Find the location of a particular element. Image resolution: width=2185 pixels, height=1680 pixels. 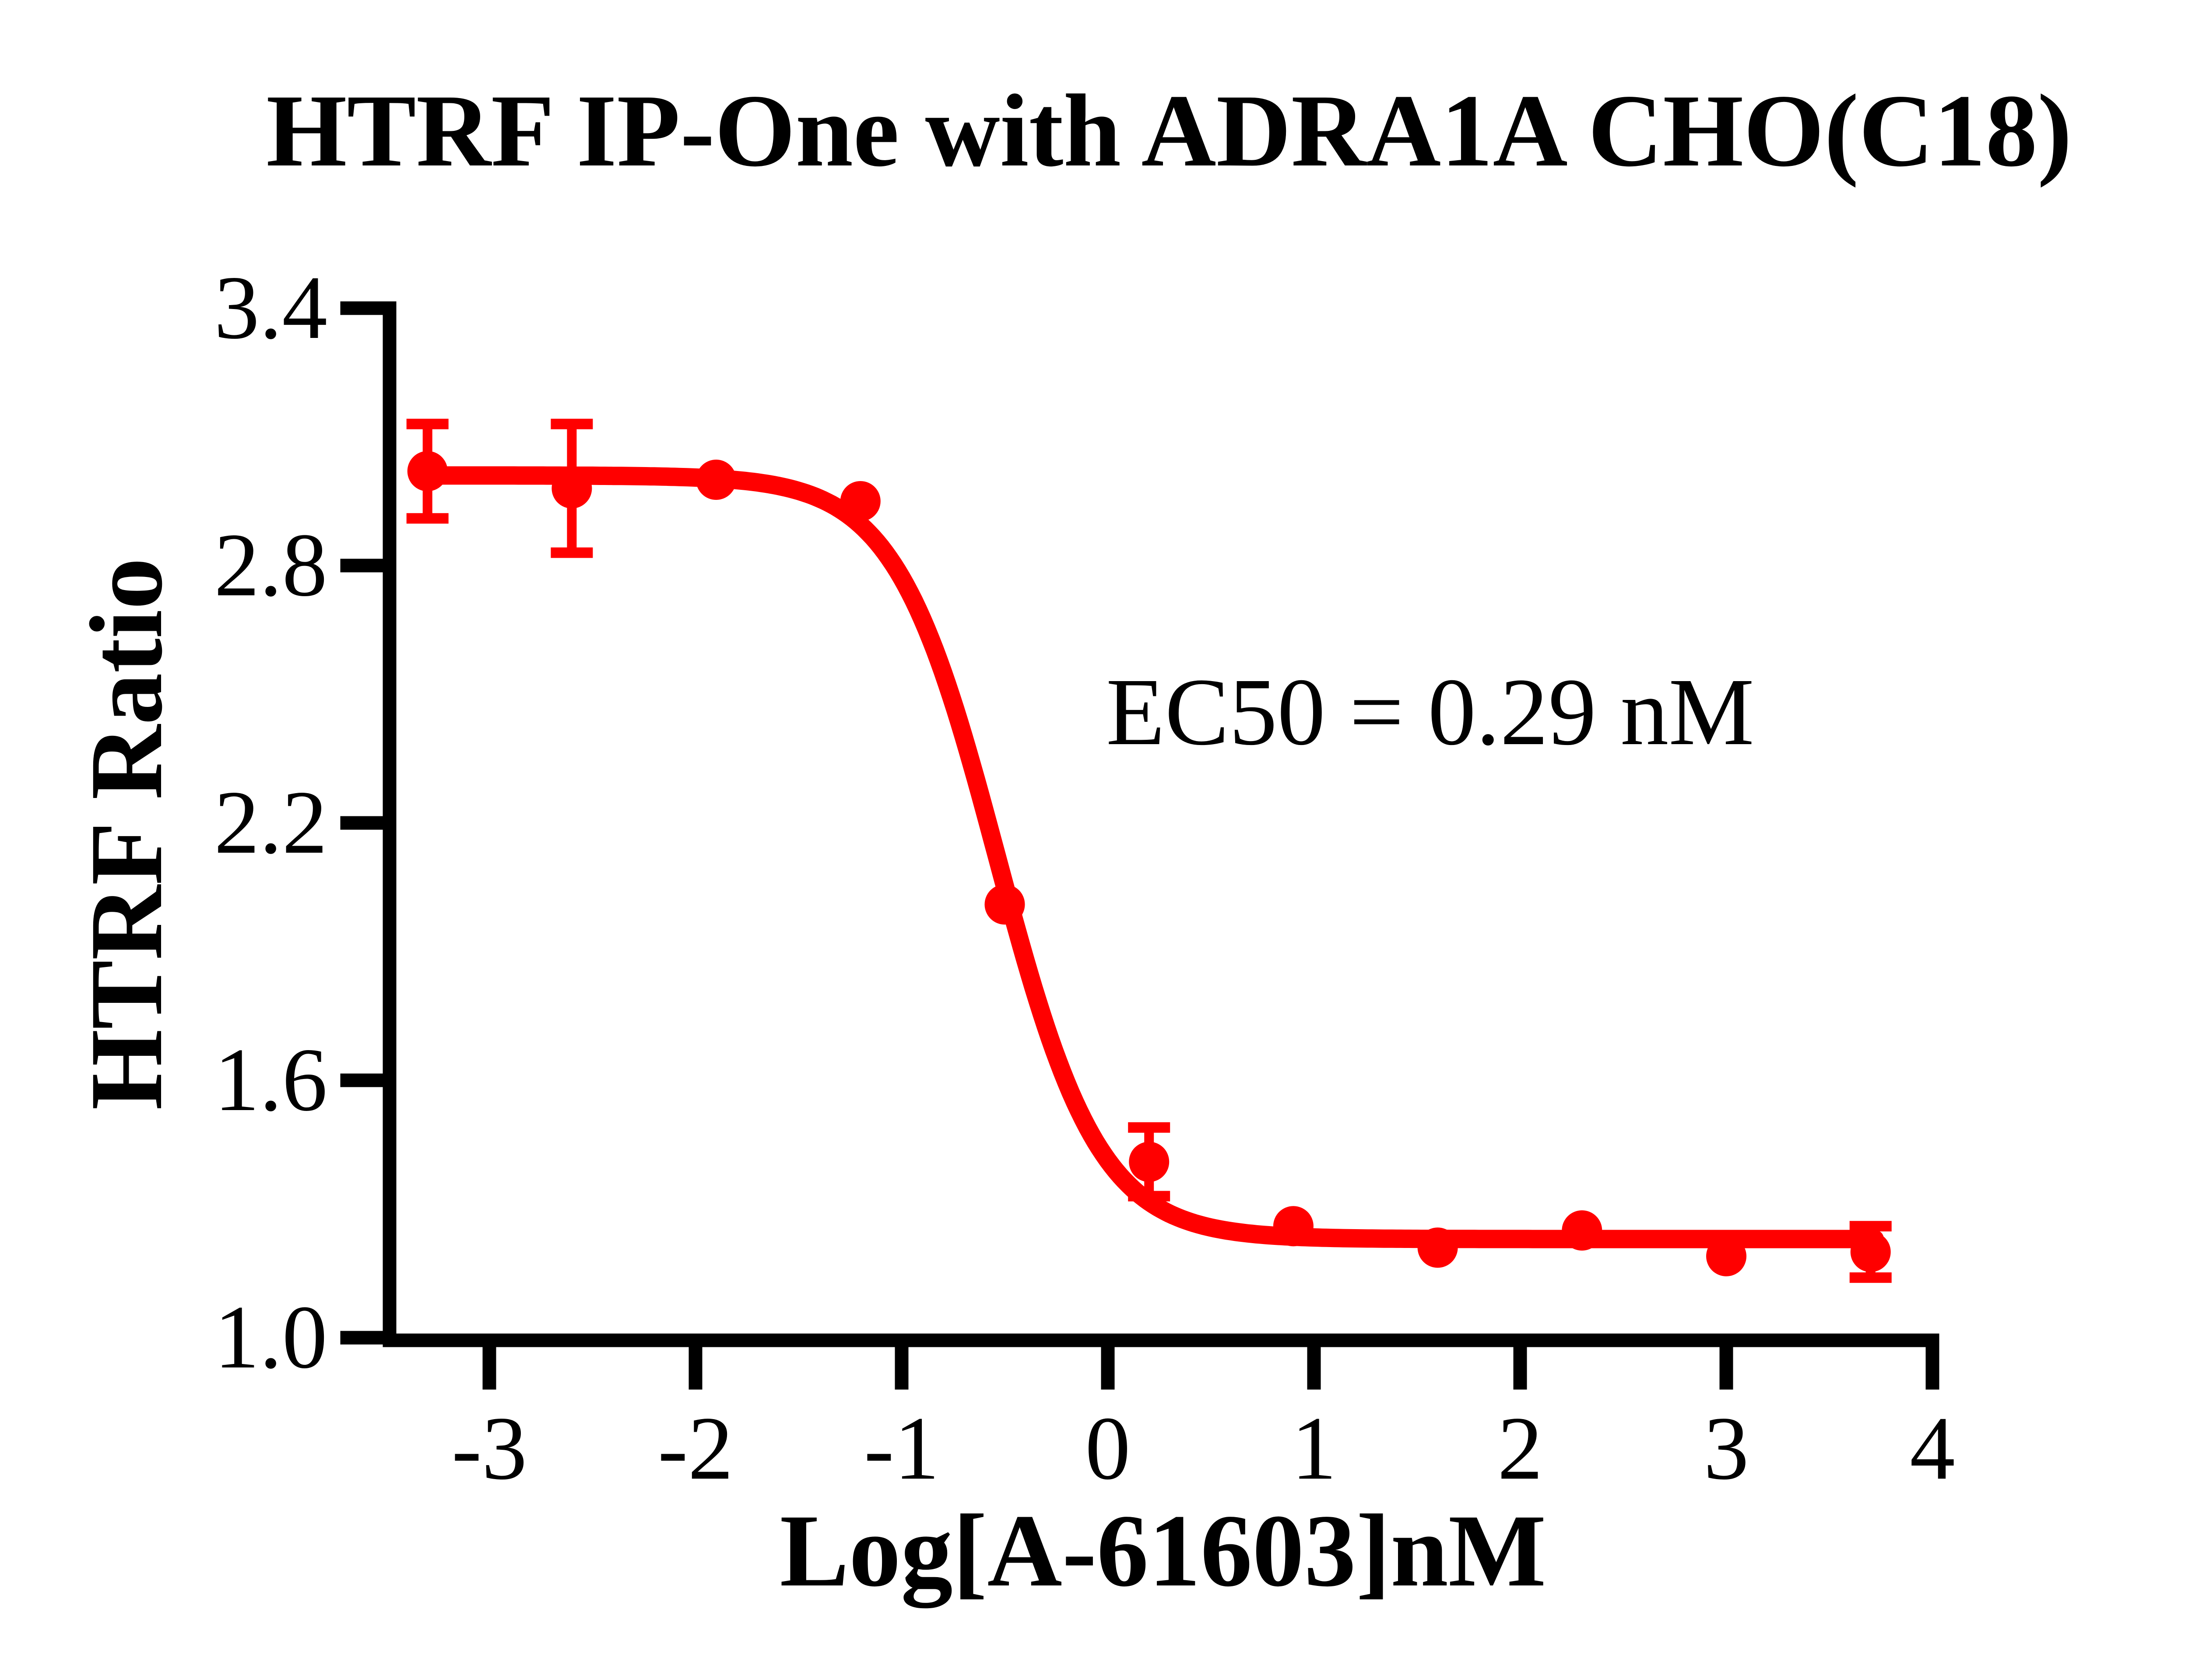

y-tick-label: 2.8 is located at coordinates (270, 565).